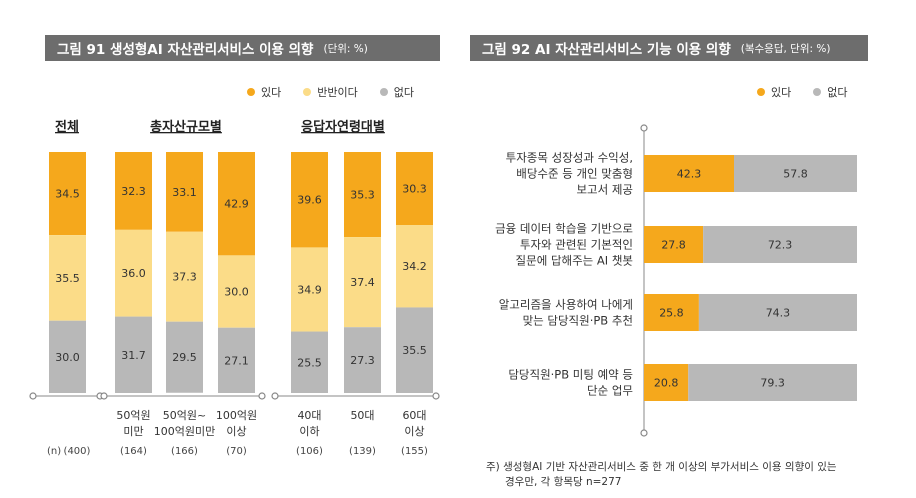 This screenshot has height=498, width=916. I want to click on data-label: 30.3, so click(414, 189).